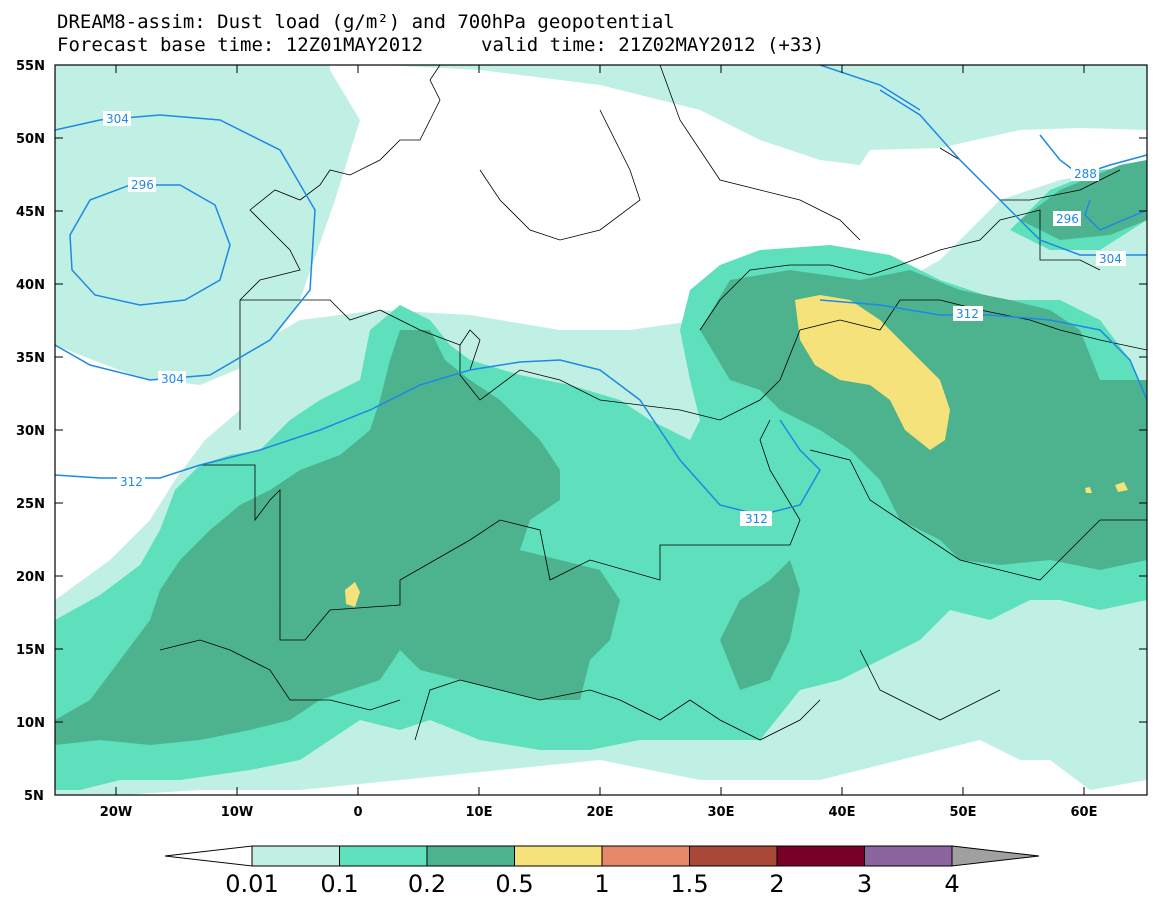 Image resolution: width=1165 pixels, height=907 pixels. What do you see at coordinates (777, 884) in the screenshot?
I see `colorbar-level-label: 2` at bounding box center [777, 884].